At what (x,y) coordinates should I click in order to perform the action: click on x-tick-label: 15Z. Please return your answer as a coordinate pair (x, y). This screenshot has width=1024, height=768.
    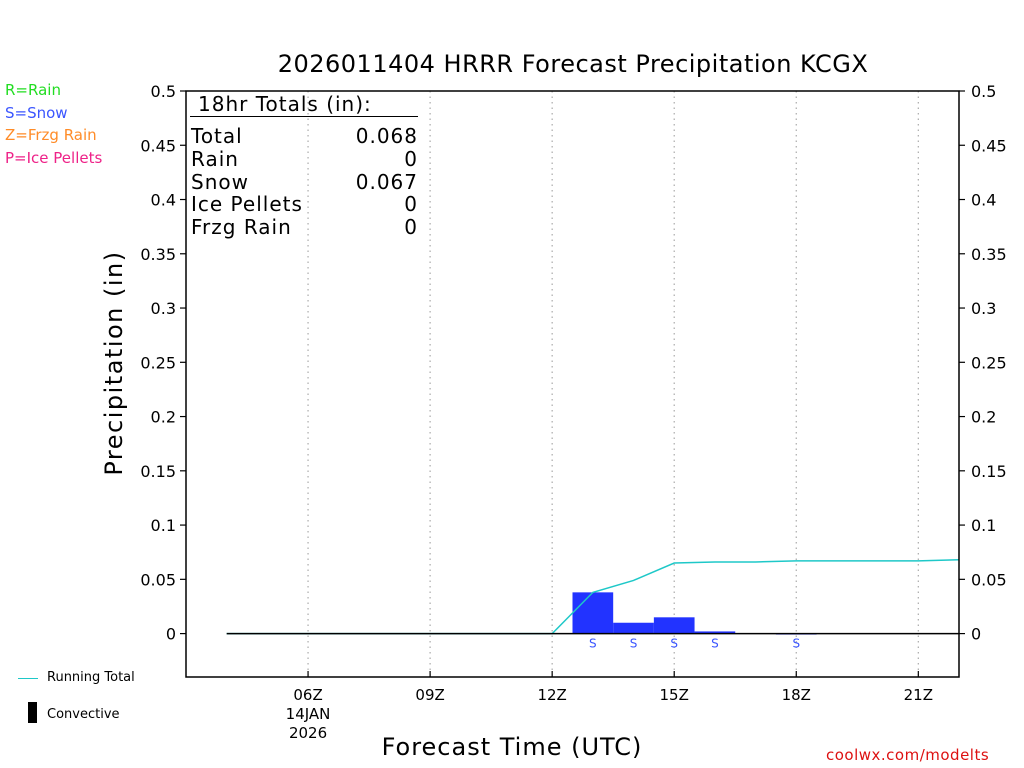
    Looking at the image, I should click on (674, 695).